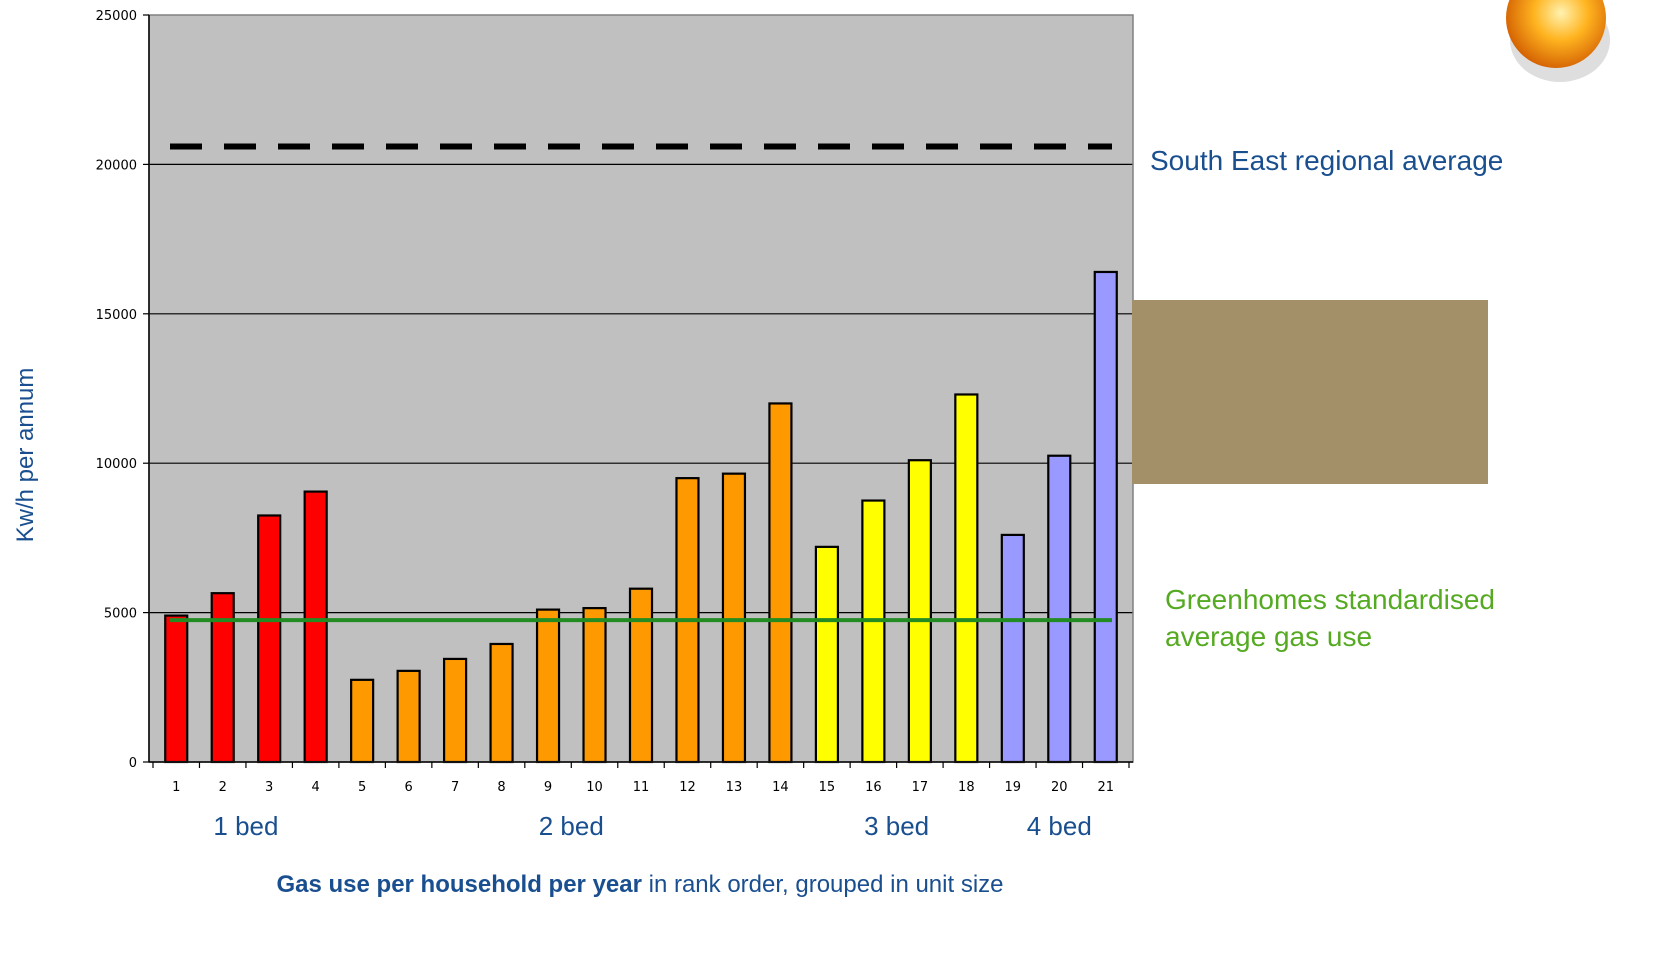 The height and width of the screenshot is (955, 1668). I want to click on x-tick-label: 11, so click(641, 787).